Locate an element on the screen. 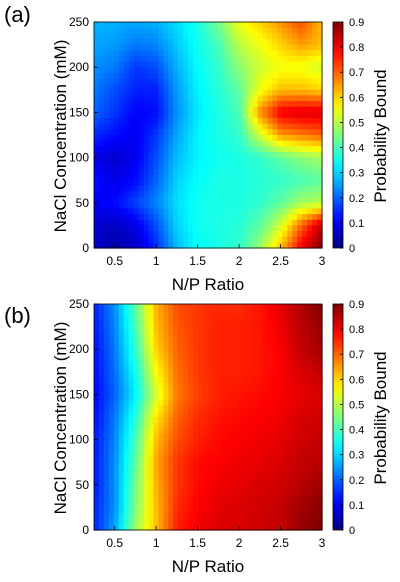 This screenshot has height=582, width=400. colorbar-tick-label: 0.5 is located at coordinates (356, 123).